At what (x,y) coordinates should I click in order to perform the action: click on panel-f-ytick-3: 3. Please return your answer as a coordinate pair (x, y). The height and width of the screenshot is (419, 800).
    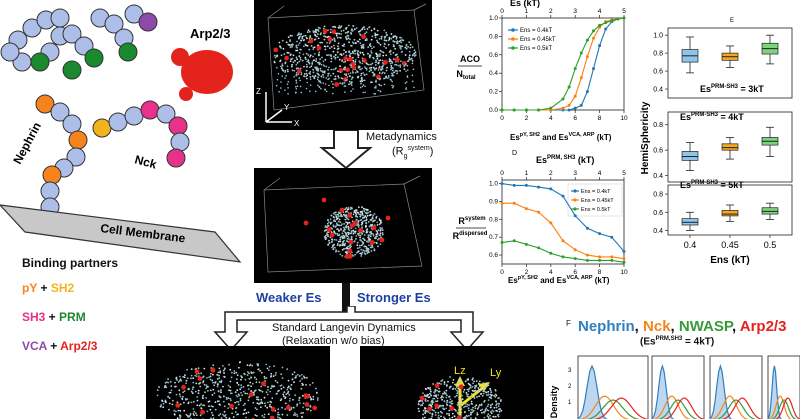
    Looking at the image, I should click on (570, 371).